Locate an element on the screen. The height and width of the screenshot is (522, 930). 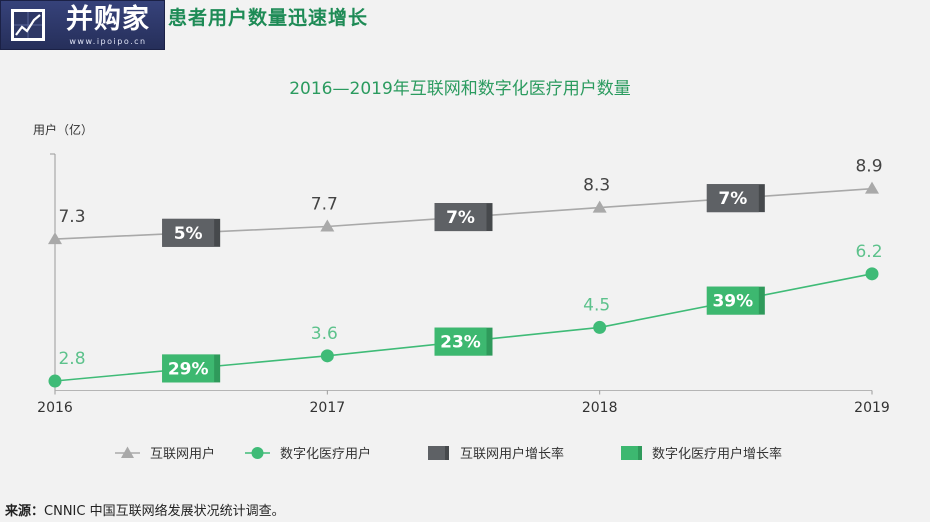
data-label: 4.5 is located at coordinates (596, 305).